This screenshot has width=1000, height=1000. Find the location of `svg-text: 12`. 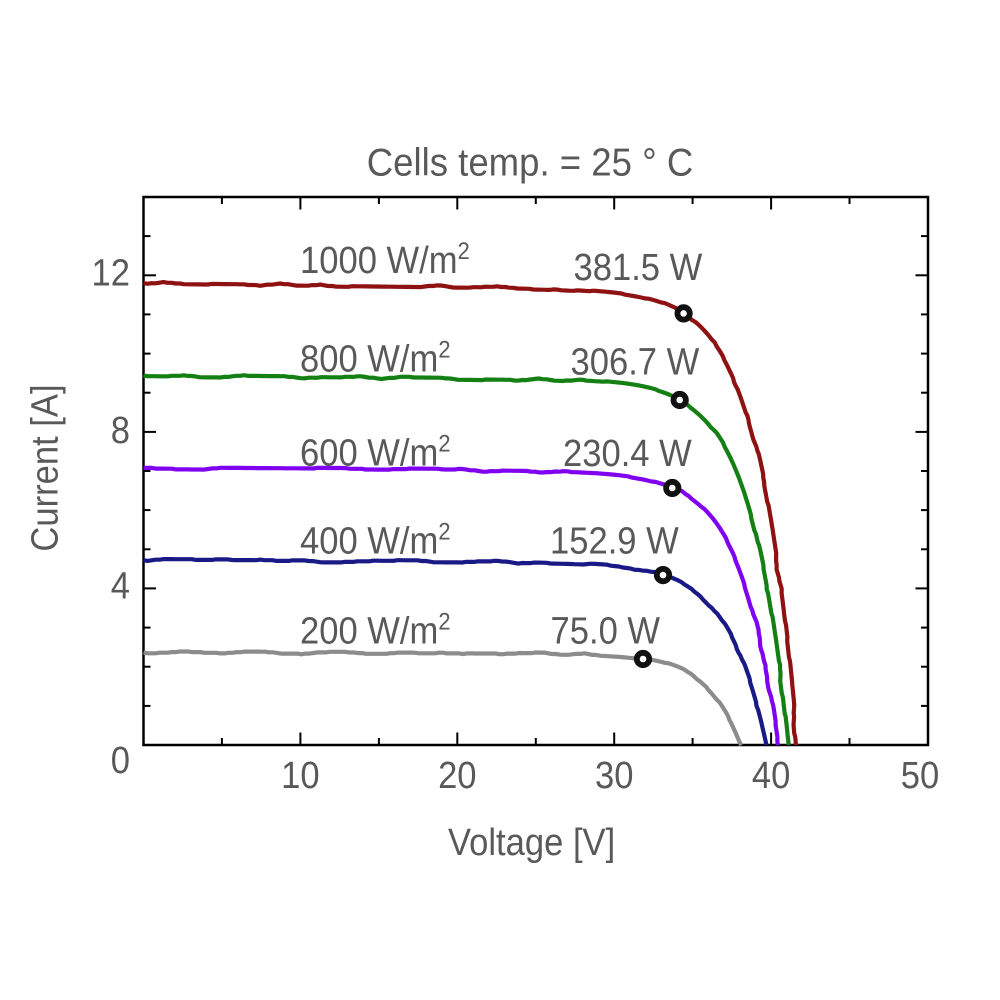

svg-text: 12 is located at coordinates (111, 272).